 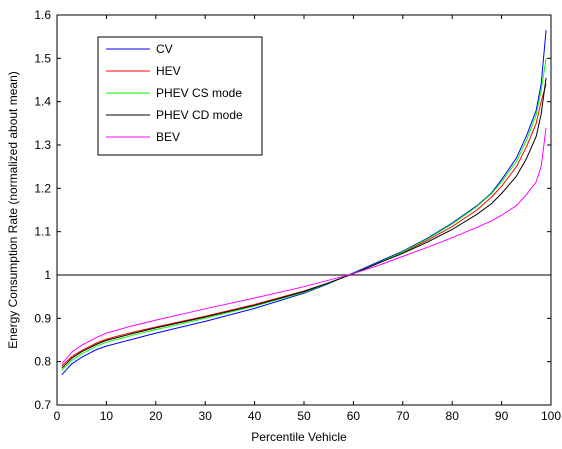 I want to click on x-tick-label: 70, so click(x=403, y=416).